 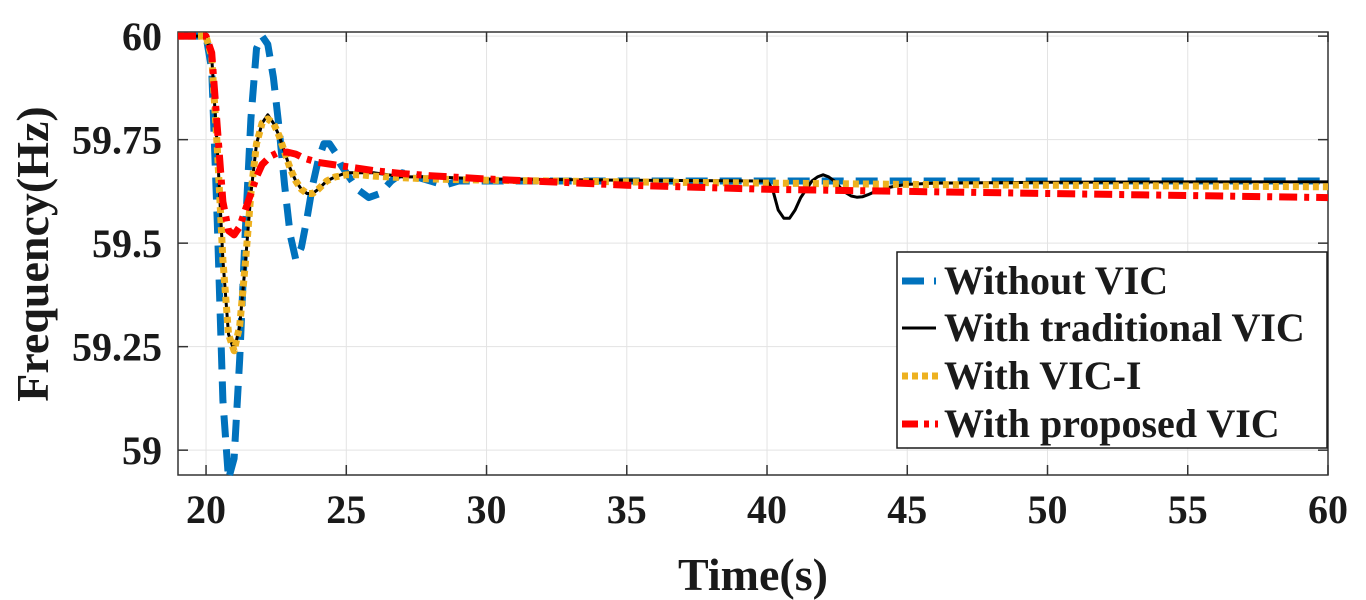 What do you see at coordinates (1048, 509) in the screenshot?
I see `x-tick-label: 50` at bounding box center [1048, 509].